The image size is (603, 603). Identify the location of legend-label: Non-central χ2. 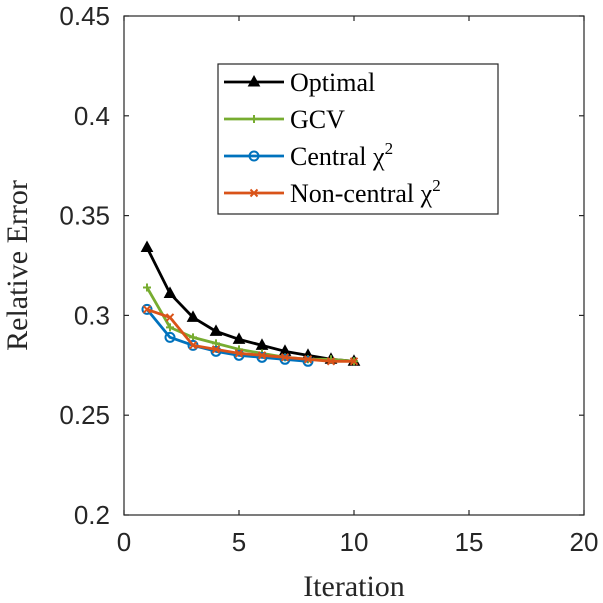
(365, 192).